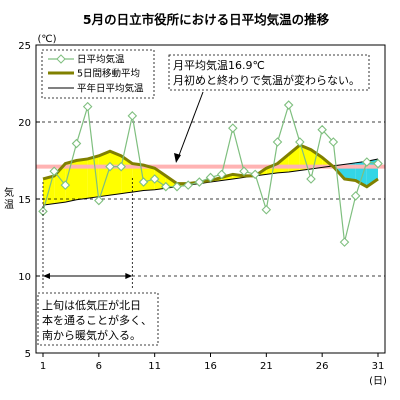  Describe the element at coordinates (378, 381) in the screenshot. I see `x-unit-label: (日)` at that location.